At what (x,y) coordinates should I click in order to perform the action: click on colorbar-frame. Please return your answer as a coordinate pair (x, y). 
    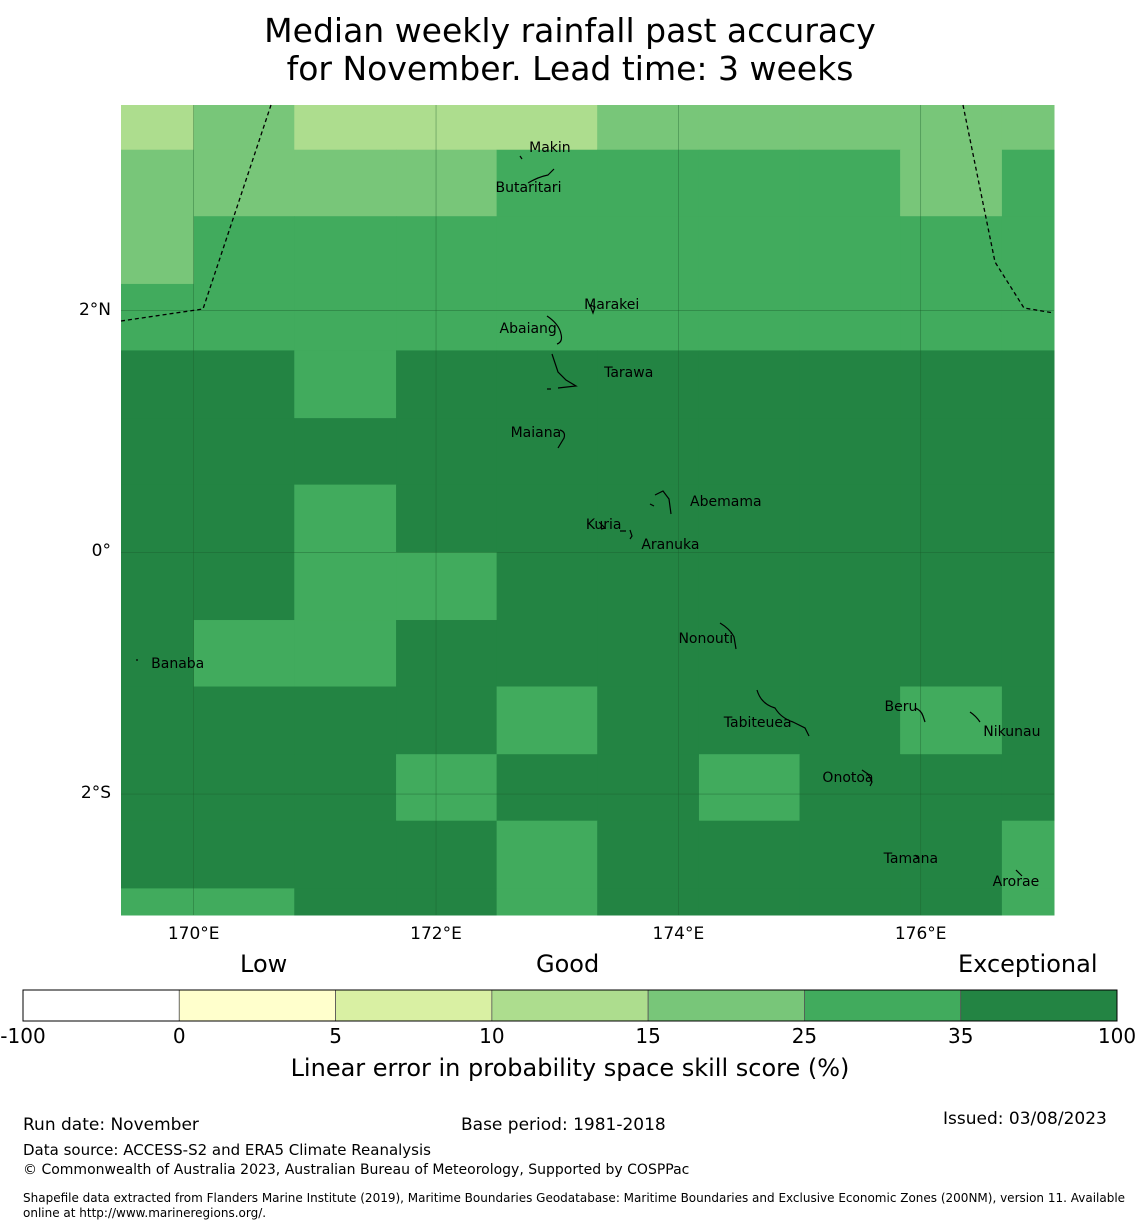
    Looking at the image, I should click on (570, 1005).